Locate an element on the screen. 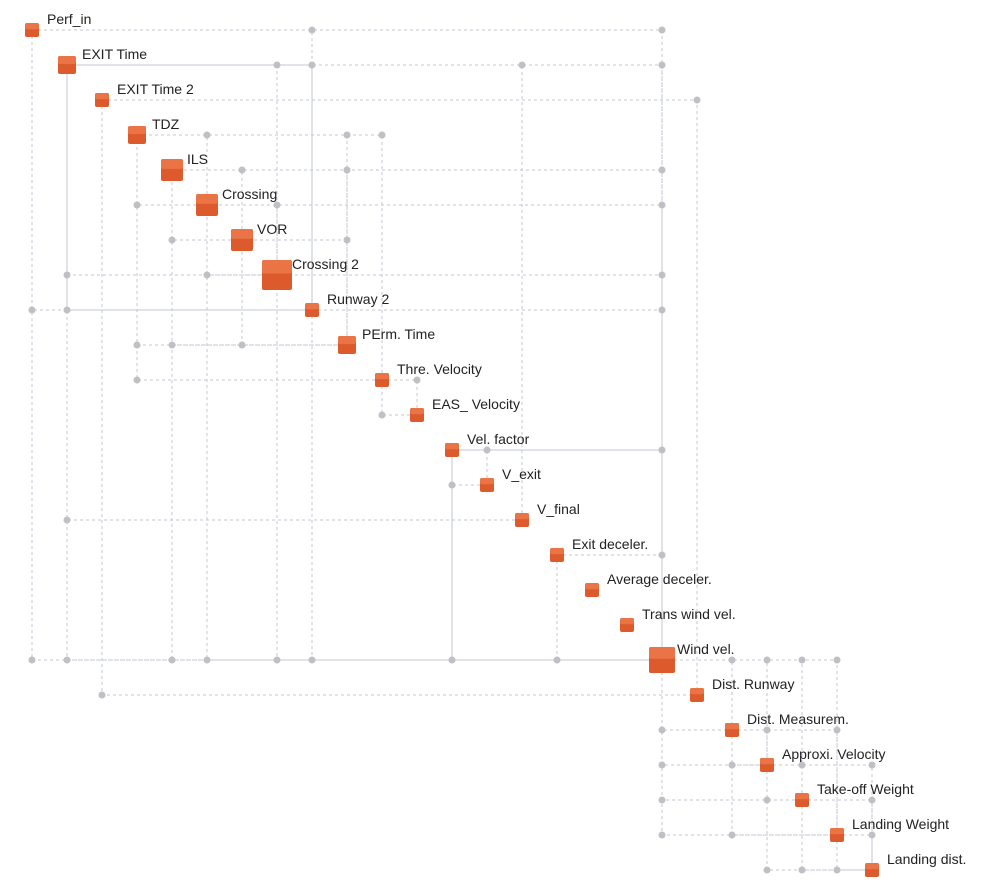 The image size is (1001, 891). node-exit-time-2: EXIT Time 2 is located at coordinates (144, 94).